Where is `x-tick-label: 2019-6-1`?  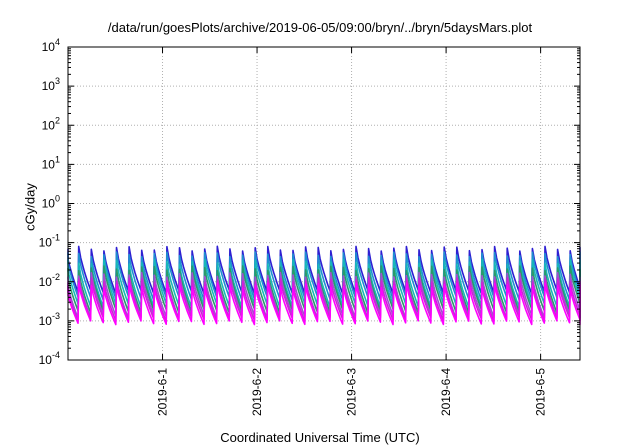
x-tick-label: 2019-6-1 is located at coordinates (163, 392).